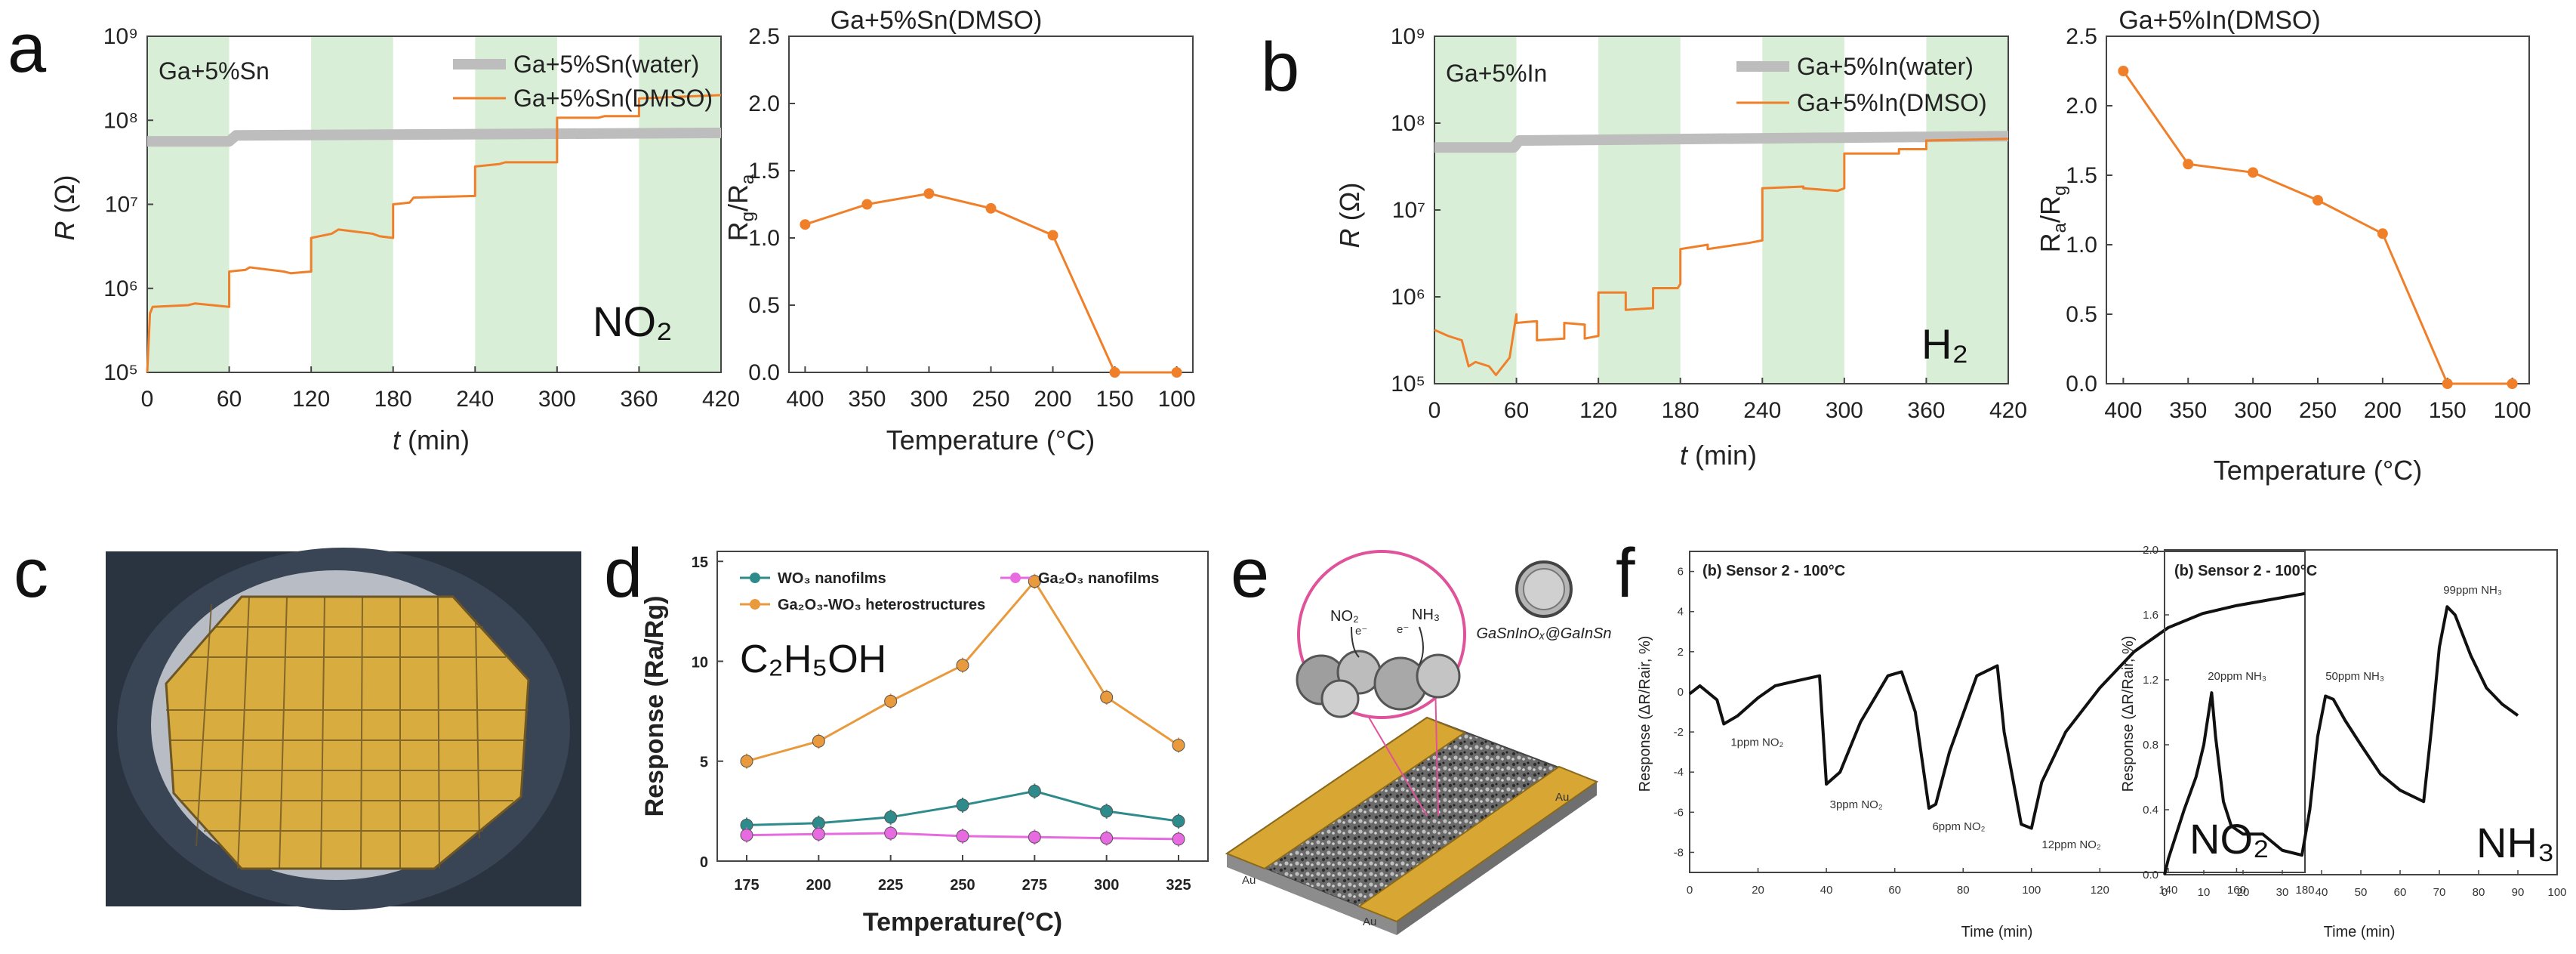 The width and height of the screenshot is (2576, 954). I want to click on series-line-orange, so click(434, 233).